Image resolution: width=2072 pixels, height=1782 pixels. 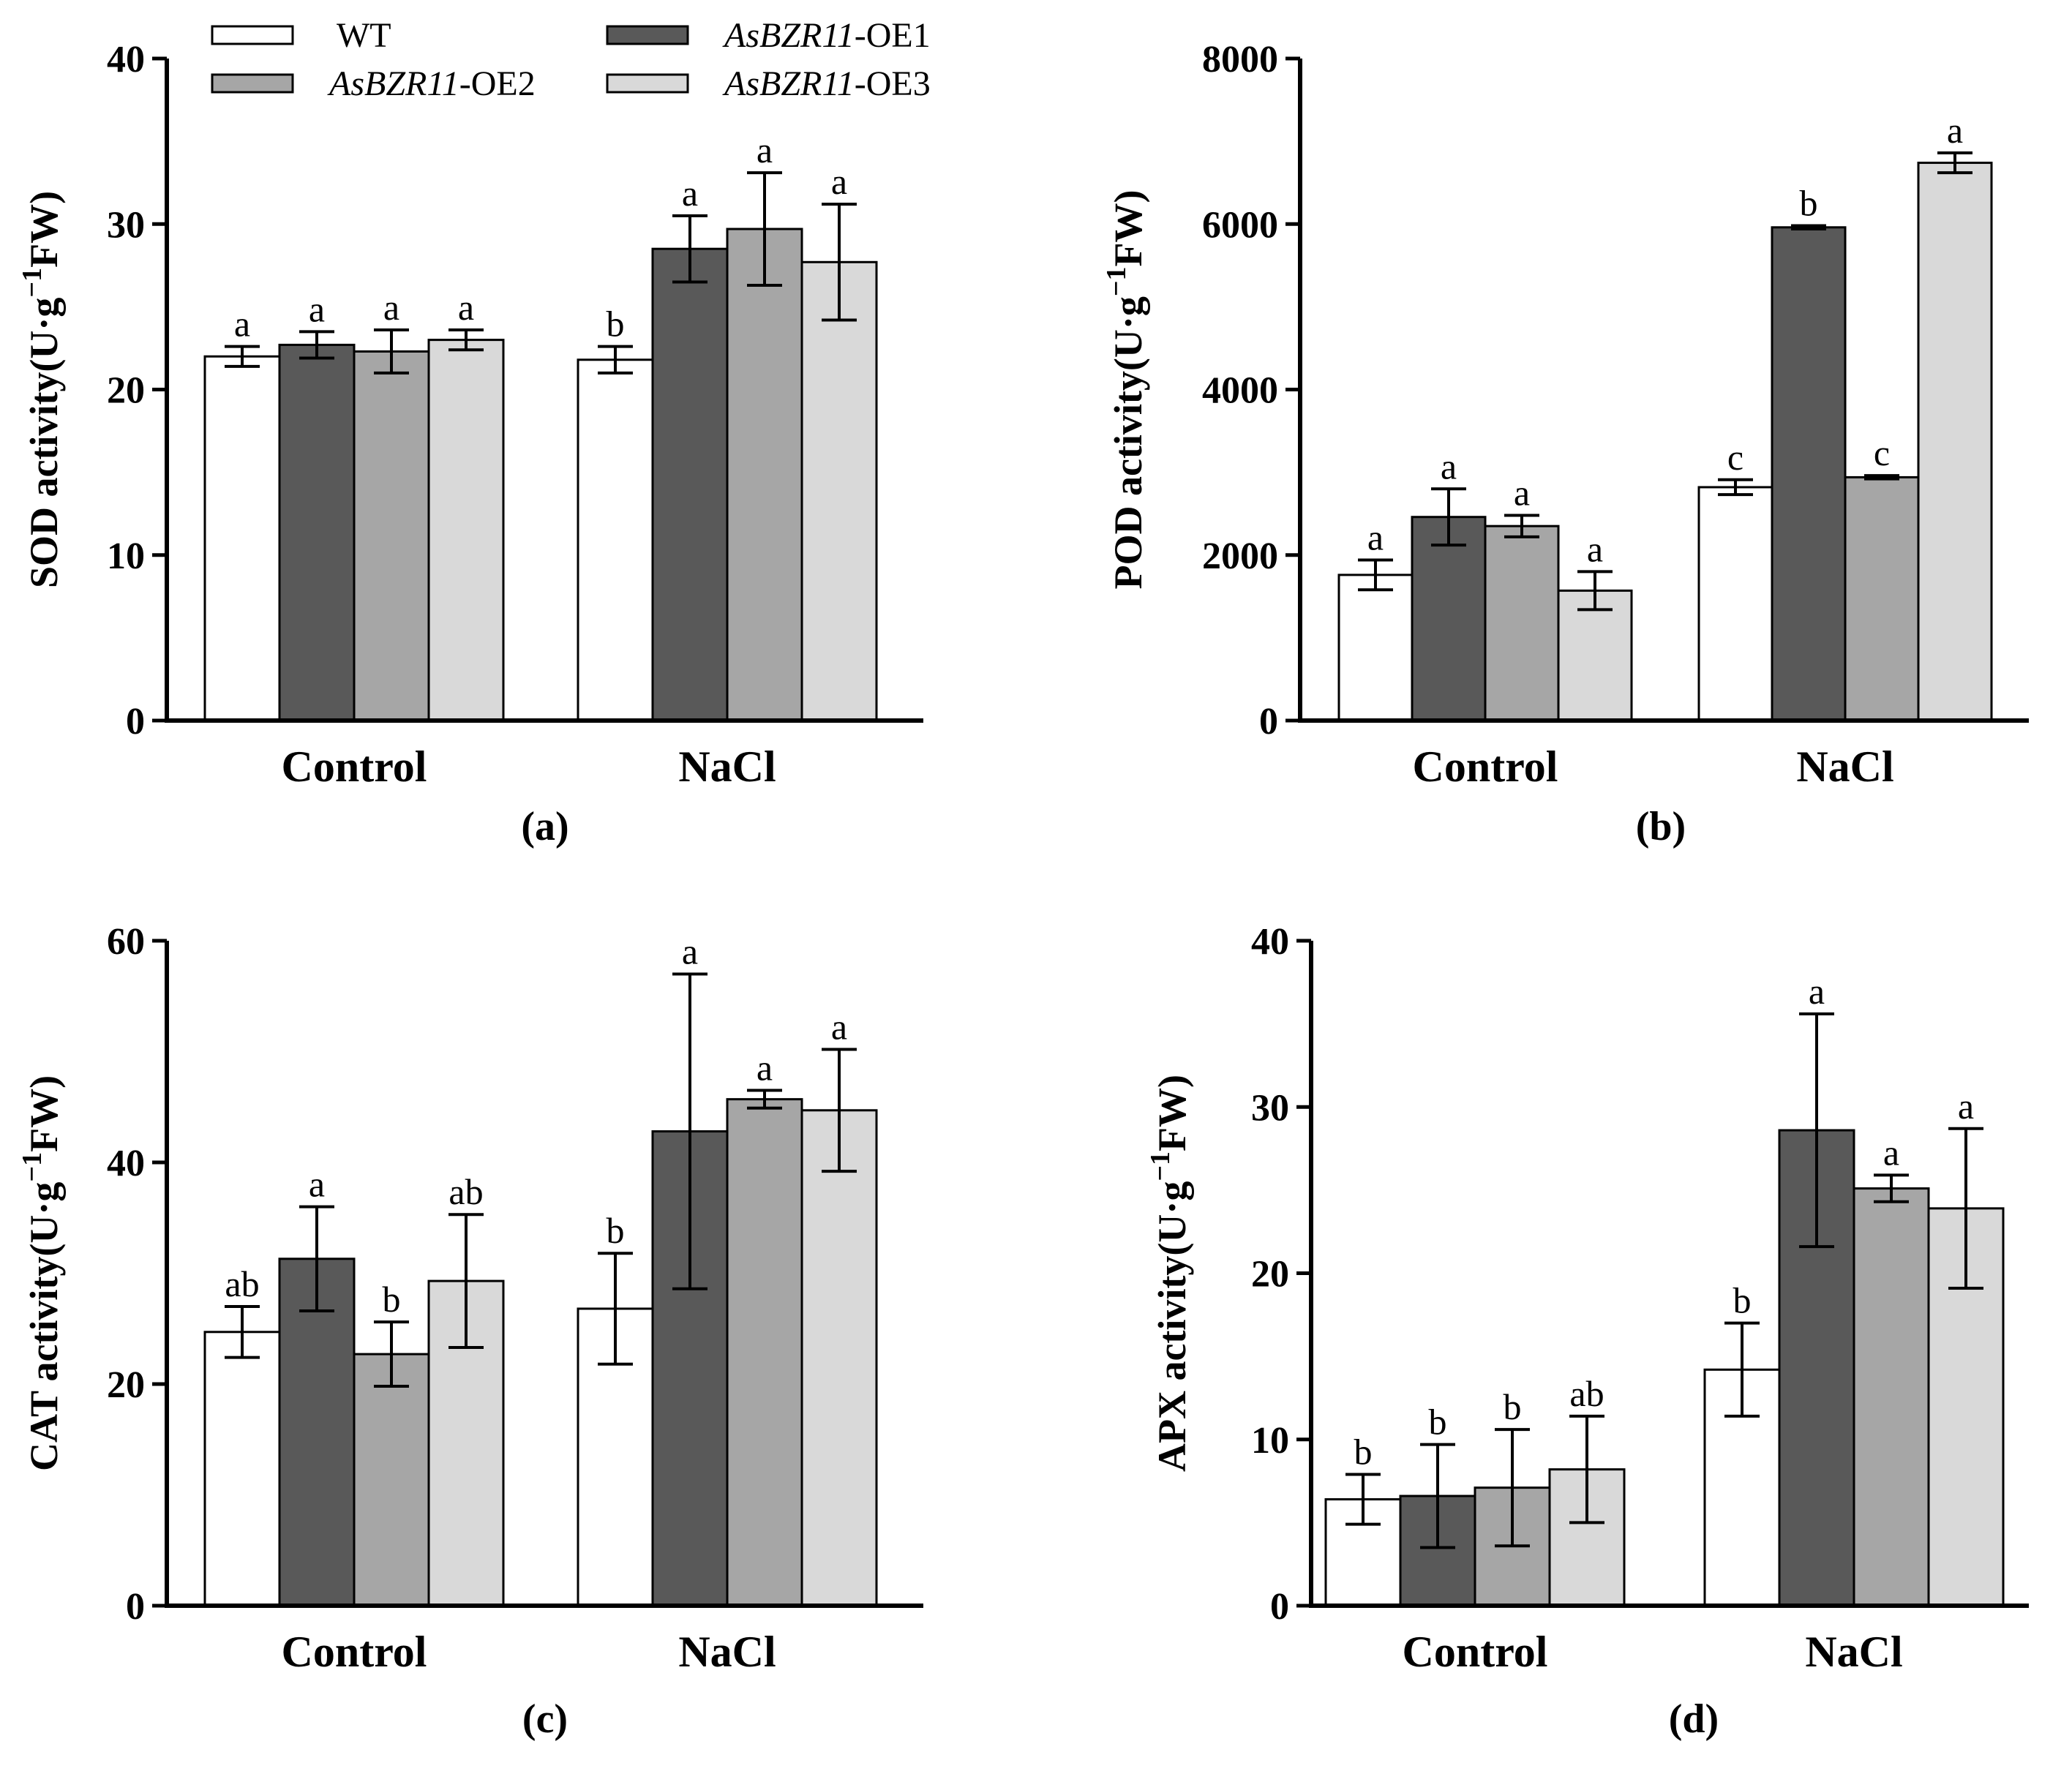 I want to click on panel-label: (c), so click(x=545, y=1719).